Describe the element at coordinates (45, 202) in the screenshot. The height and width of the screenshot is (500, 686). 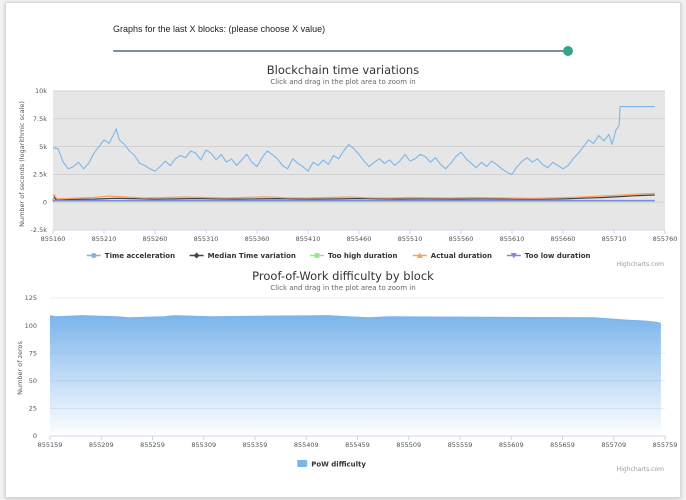
I see `time-variations-y-tick-label: 0` at that location.